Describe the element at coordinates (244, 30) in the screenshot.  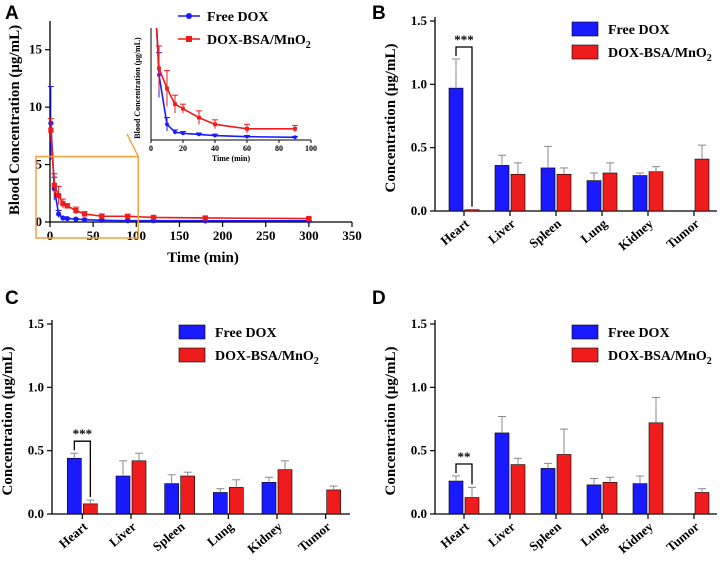
I see `legend: Free DOX DOX-BSA/MnO2` at that location.